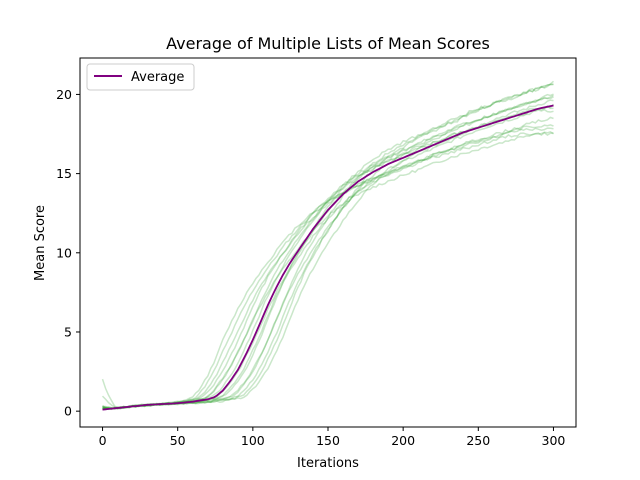 The height and width of the screenshot is (480, 640). What do you see at coordinates (403, 440) in the screenshot?
I see `x-tick-label: 200` at bounding box center [403, 440].